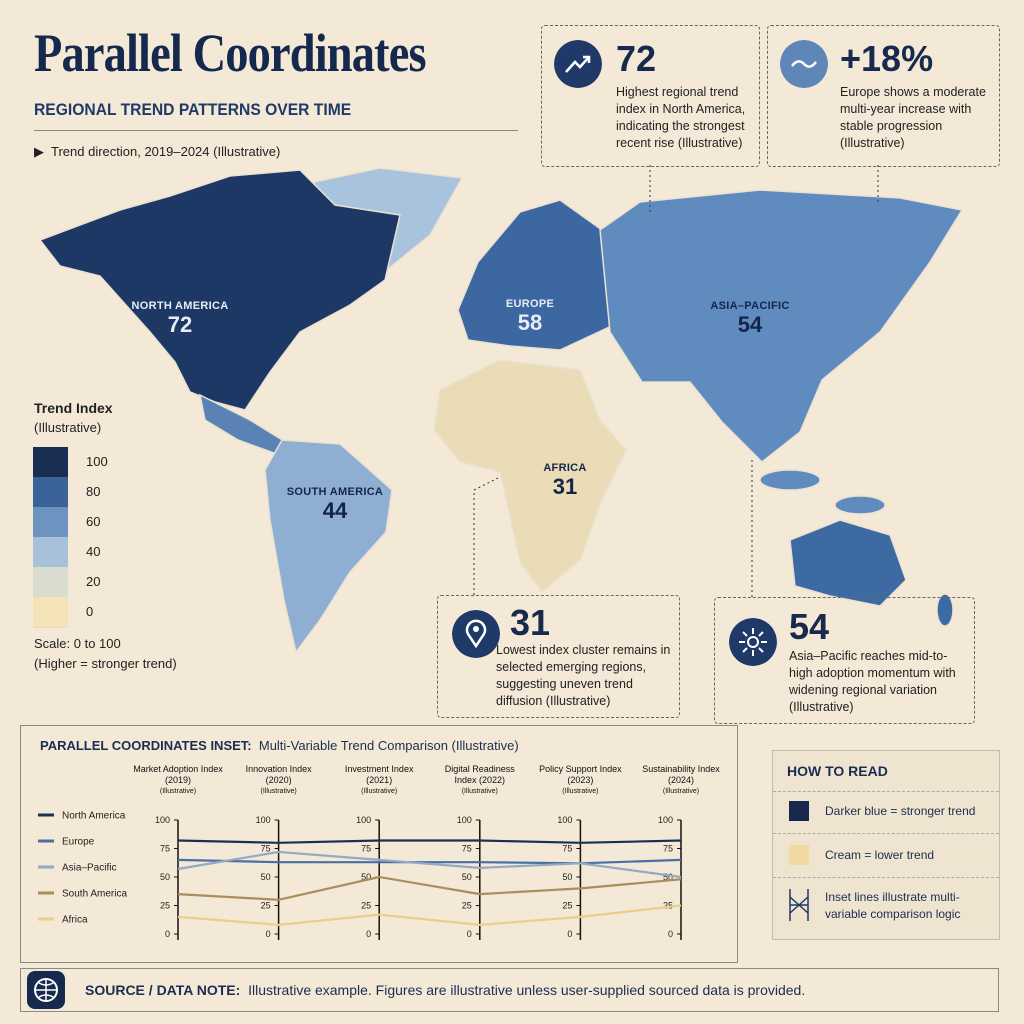 This screenshot has height=1024, width=1024. What do you see at coordinates (636, 58) in the screenshot?
I see `callout-value: 72` at bounding box center [636, 58].